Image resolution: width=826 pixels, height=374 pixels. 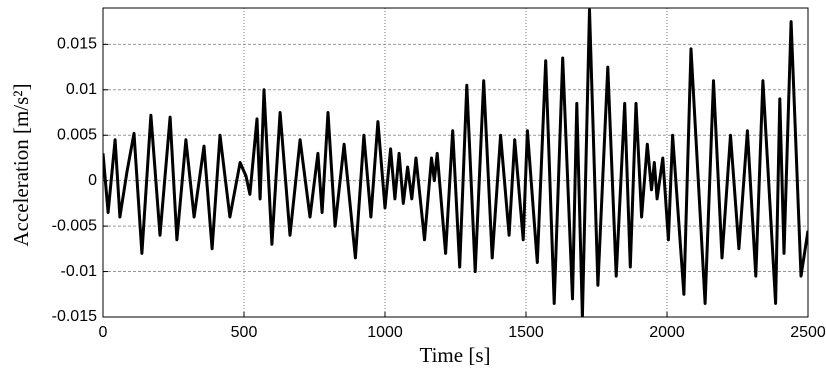 I want to click on x-tick-label: 0, so click(x=103, y=332).